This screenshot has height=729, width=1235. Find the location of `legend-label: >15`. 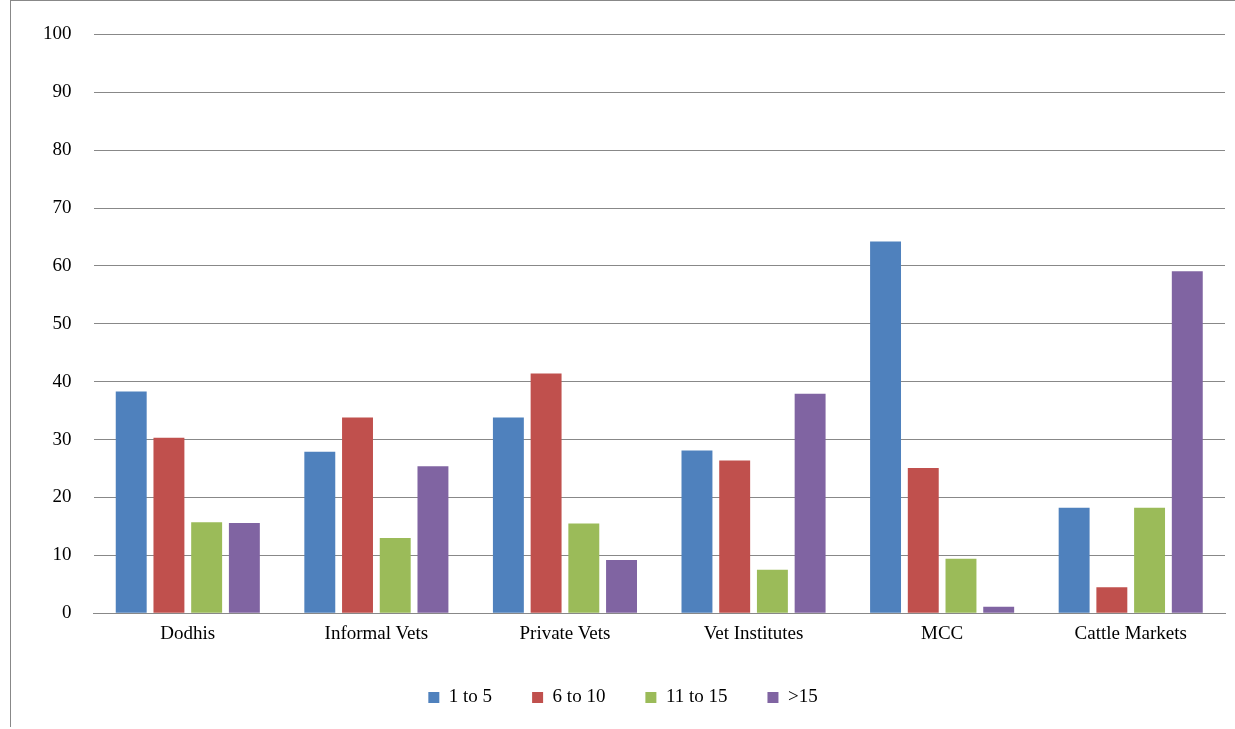

legend-label: >15 is located at coordinates (802, 696).